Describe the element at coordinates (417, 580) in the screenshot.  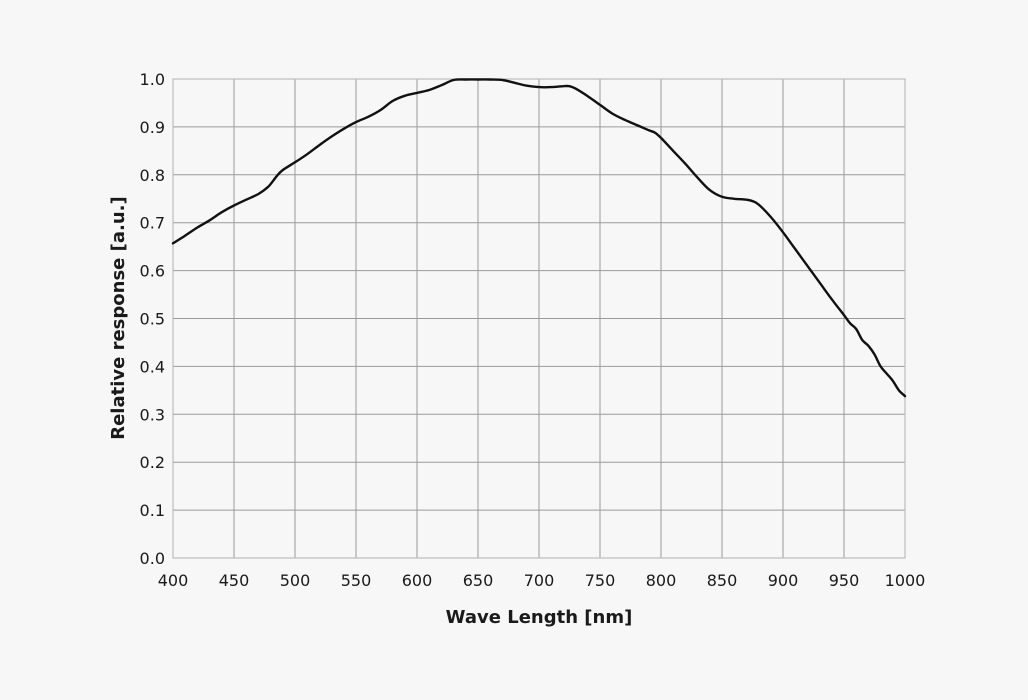
I see `x-tick-label: 600` at that location.